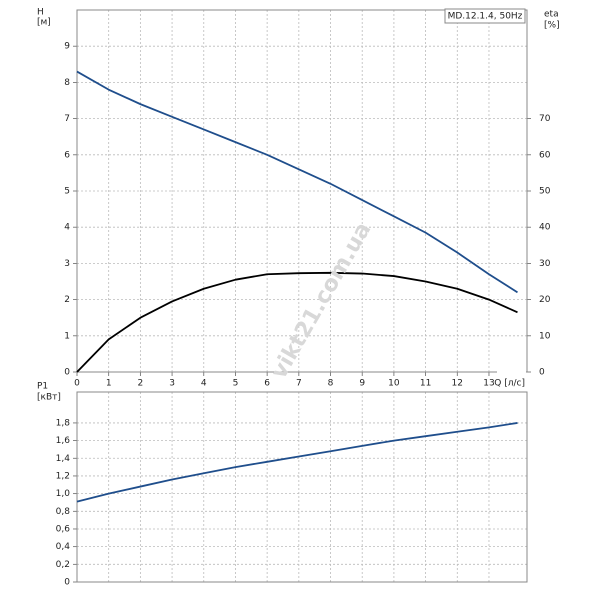 The image size is (600, 600). What do you see at coordinates (67, 155) in the screenshot?
I see `y-tick-label: 6` at bounding box center [67, 155].